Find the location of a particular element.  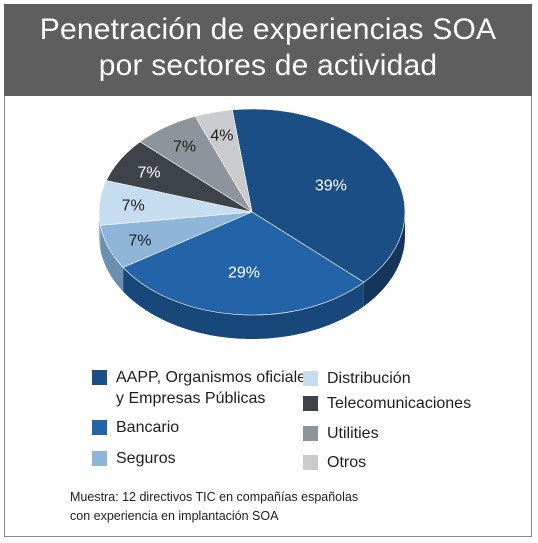

data-label-aapp: 39% is located at coordinates (331, 186).